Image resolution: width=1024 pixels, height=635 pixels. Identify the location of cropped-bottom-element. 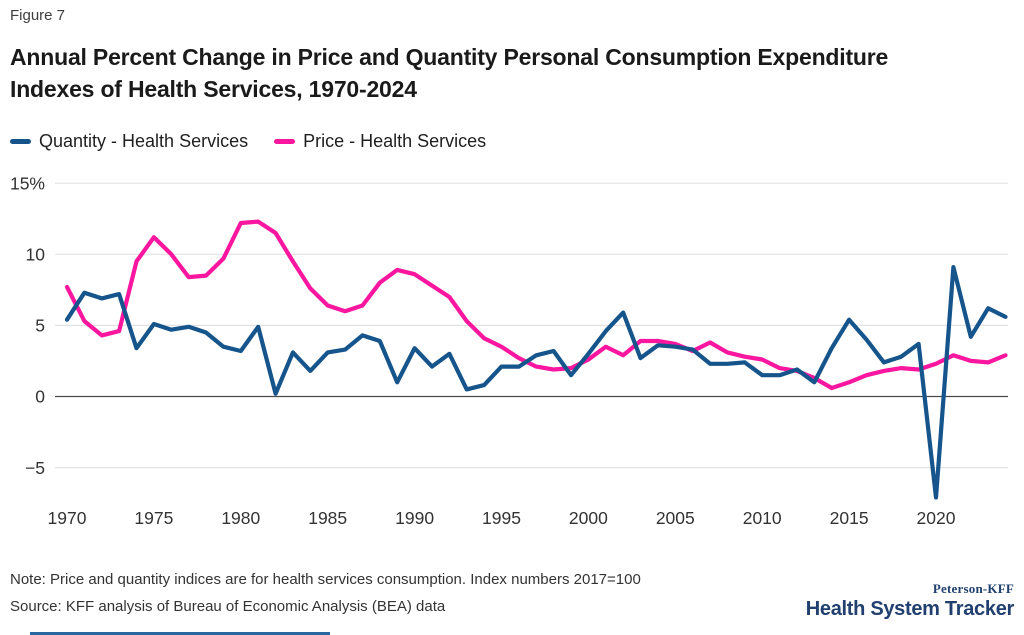
(180, 633).